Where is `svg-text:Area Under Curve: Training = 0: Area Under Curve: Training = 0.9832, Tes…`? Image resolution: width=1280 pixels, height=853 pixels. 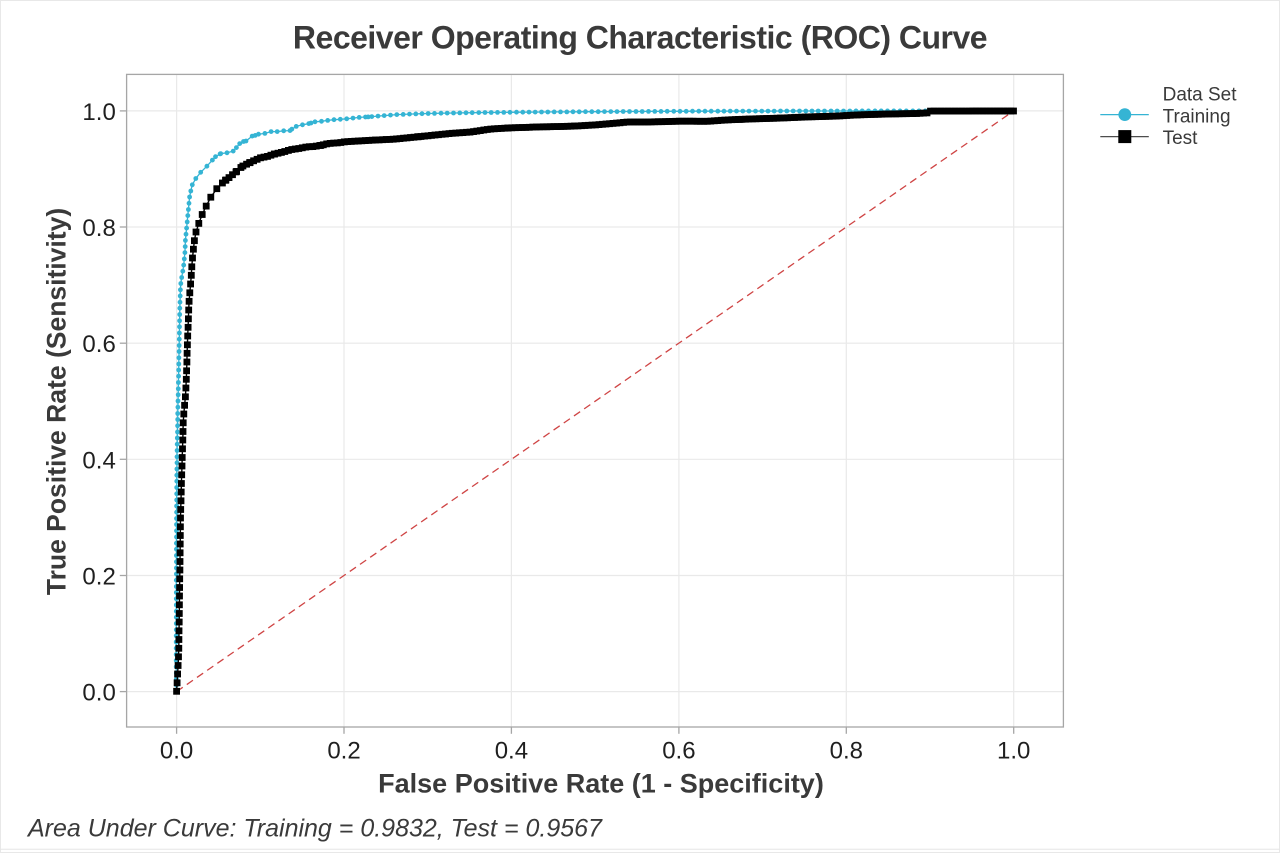 svg-text:Area Under Curve: Training = 0: Area Under Curve: Training = 0.9832, Tes… is located at coordinates (314, 829).